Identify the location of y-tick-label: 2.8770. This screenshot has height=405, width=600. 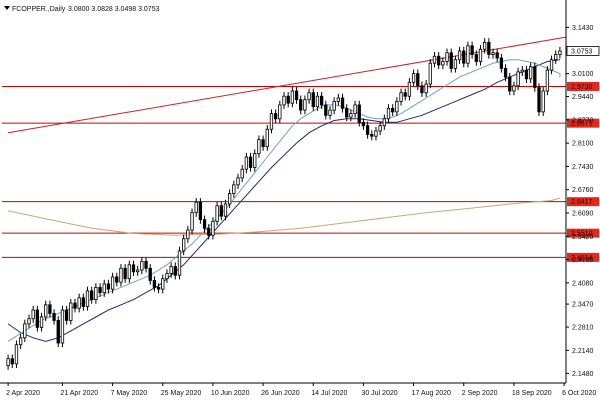
(583, 120).